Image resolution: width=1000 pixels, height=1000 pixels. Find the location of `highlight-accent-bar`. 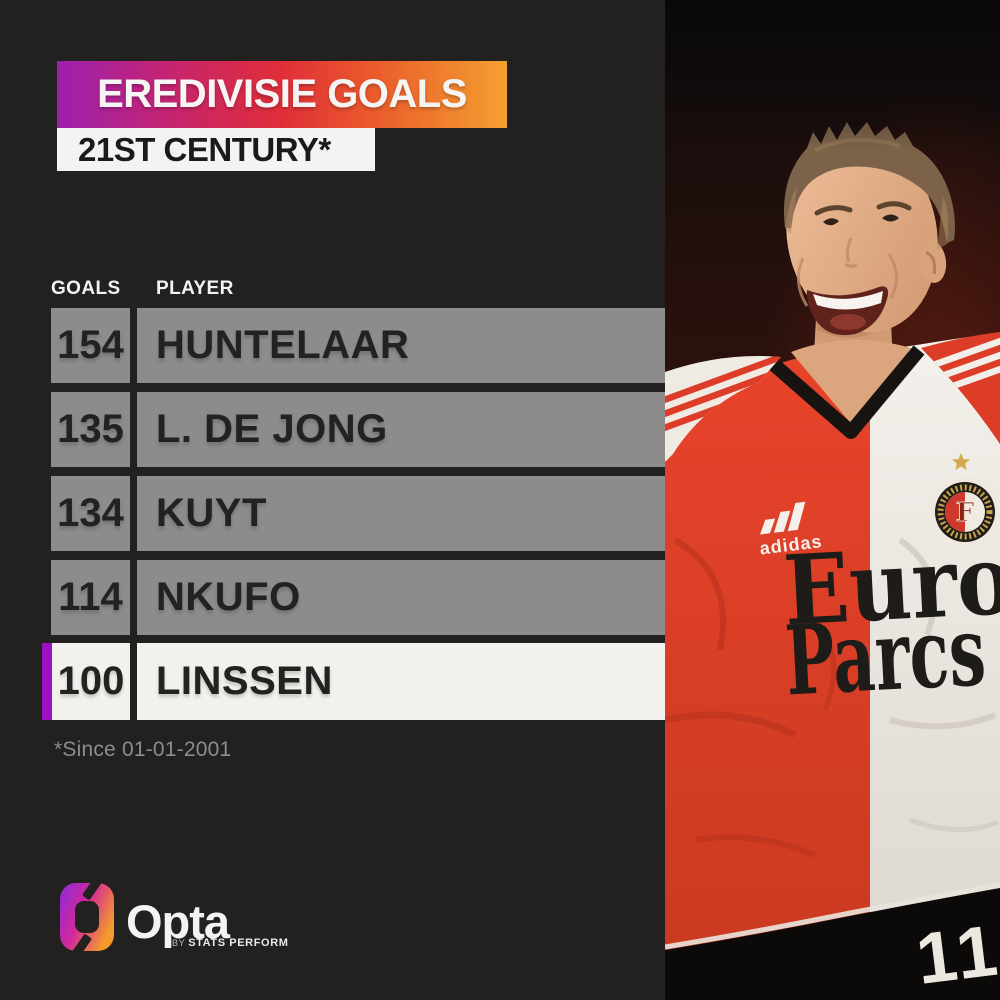

highlight-accent-bar is located at coordinates (47, 681).